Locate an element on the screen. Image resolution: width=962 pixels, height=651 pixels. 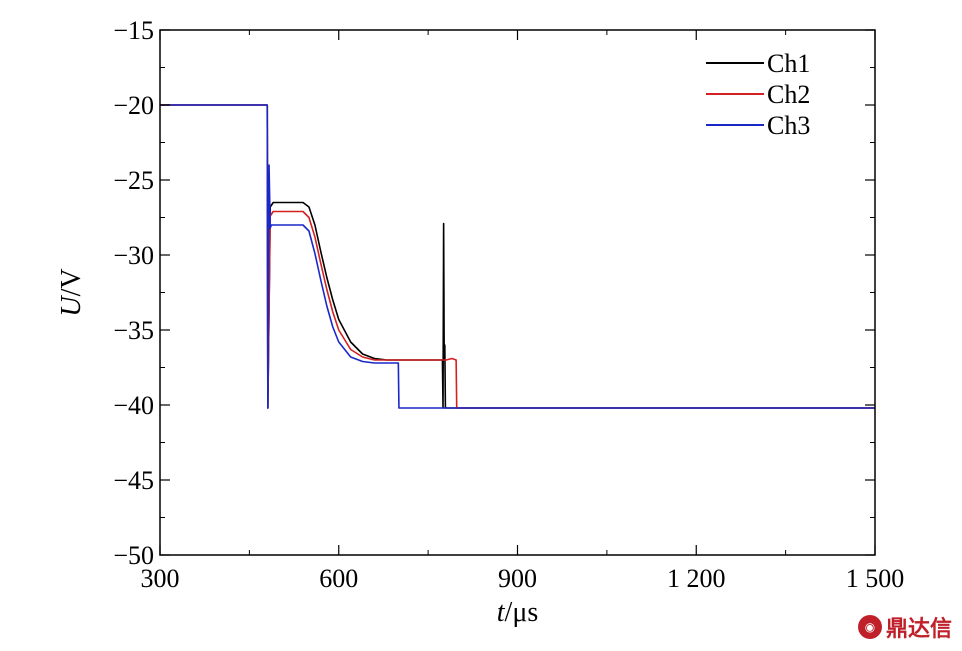
y-tick-label: −45 is located at coordinates (133, 480).